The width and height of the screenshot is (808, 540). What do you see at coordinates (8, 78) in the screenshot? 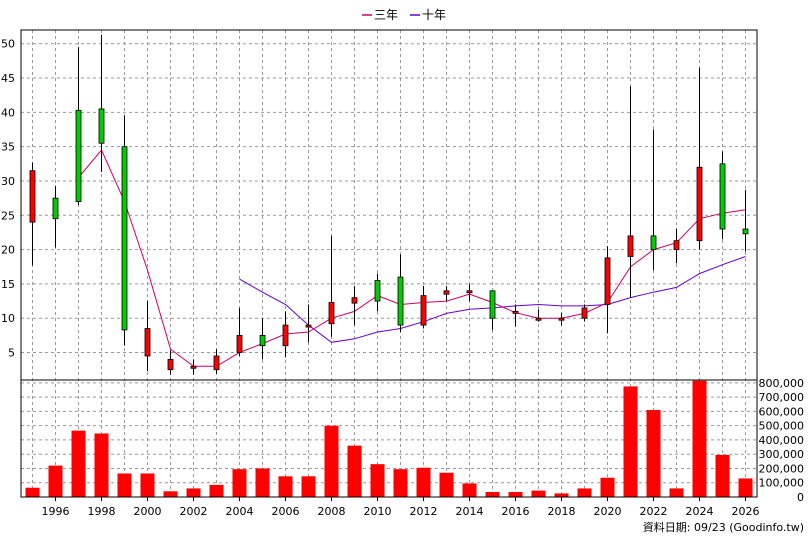
I see `price-tick-label: 45` at bounding box center [8, 78].